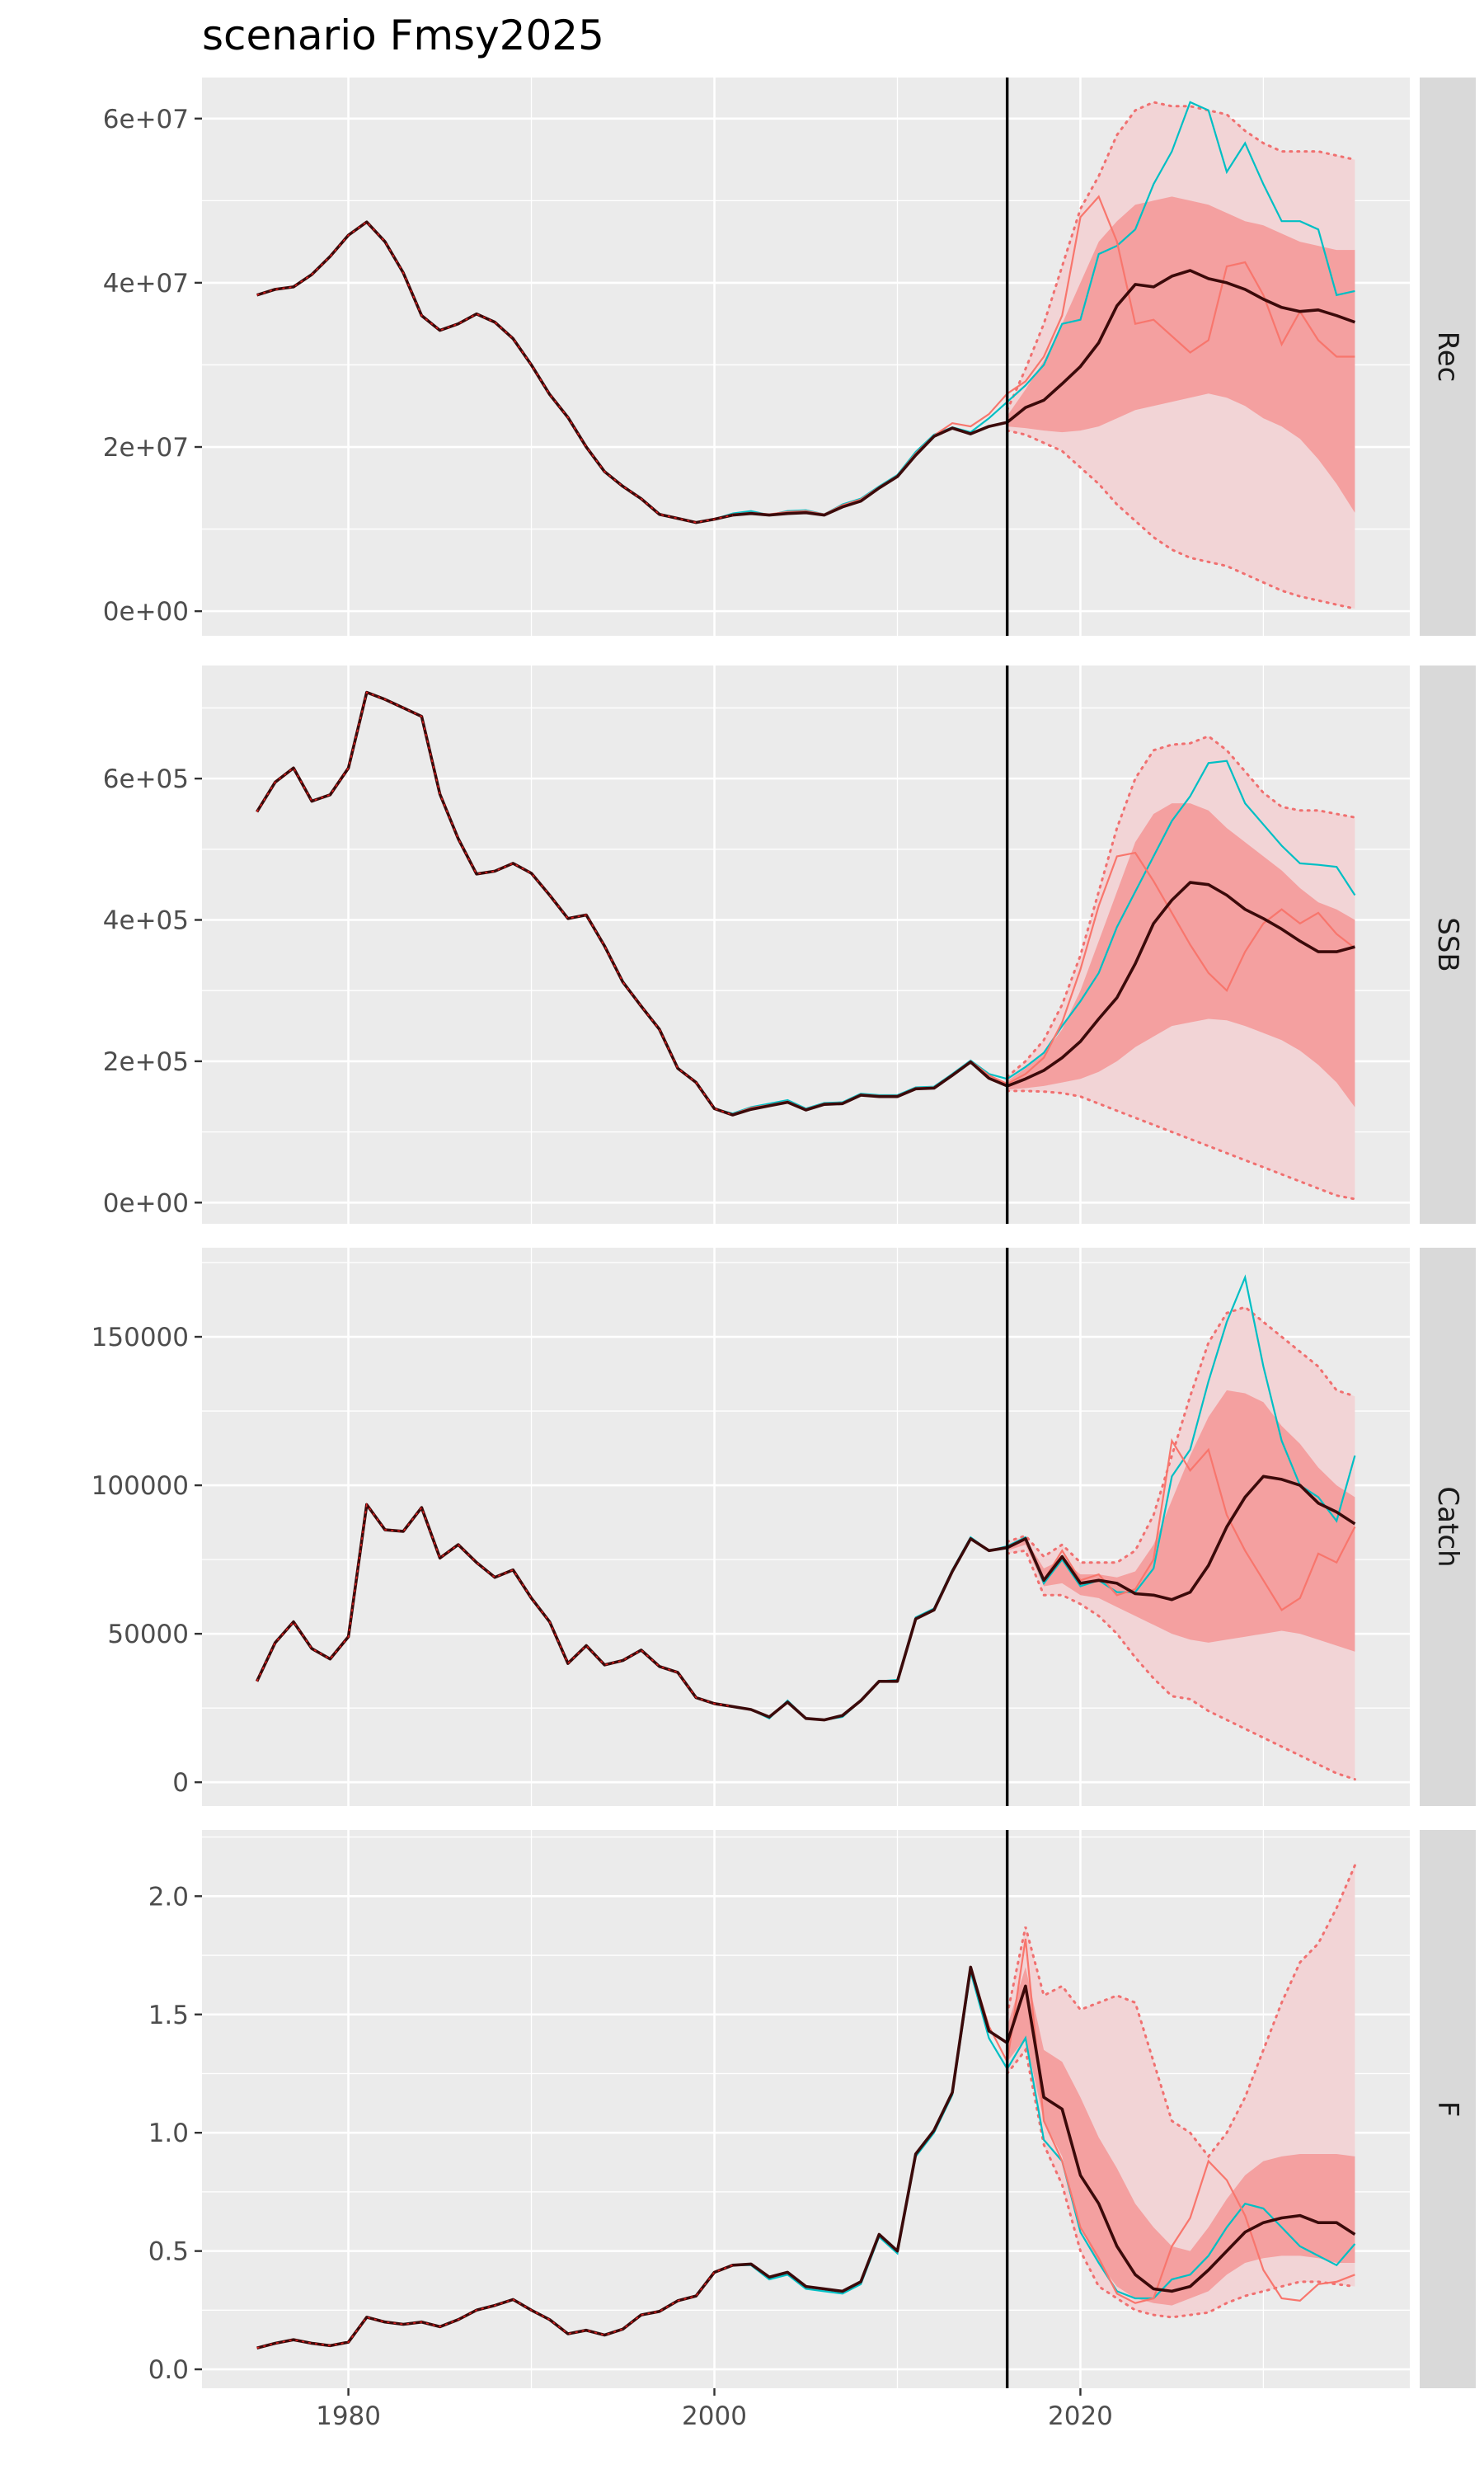 The width and height of the screenshot is (1484, 2474). What do you see at coordinates (168, 1897) in the screenshot?
I see `y-tick-label: 2.0` at bounding box center [168, 1897].